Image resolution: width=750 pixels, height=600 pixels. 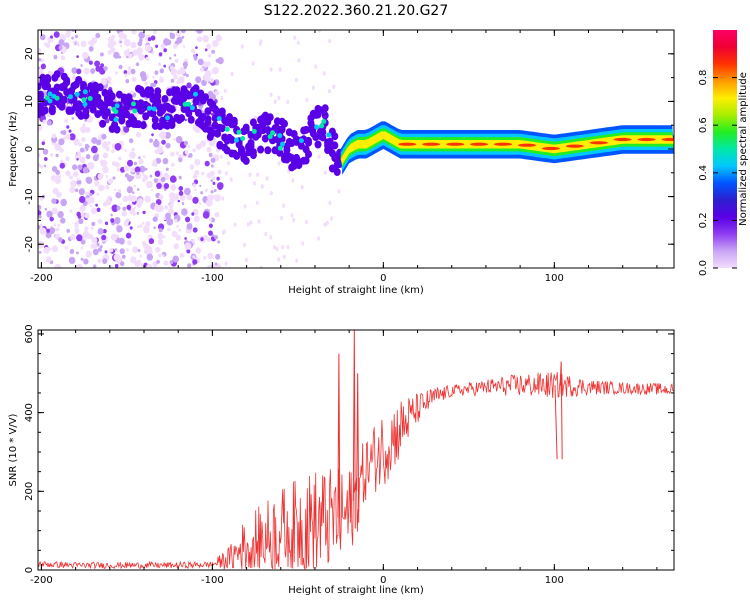 I want to click on y-tick-label: 10, so click(x=29, y=101).